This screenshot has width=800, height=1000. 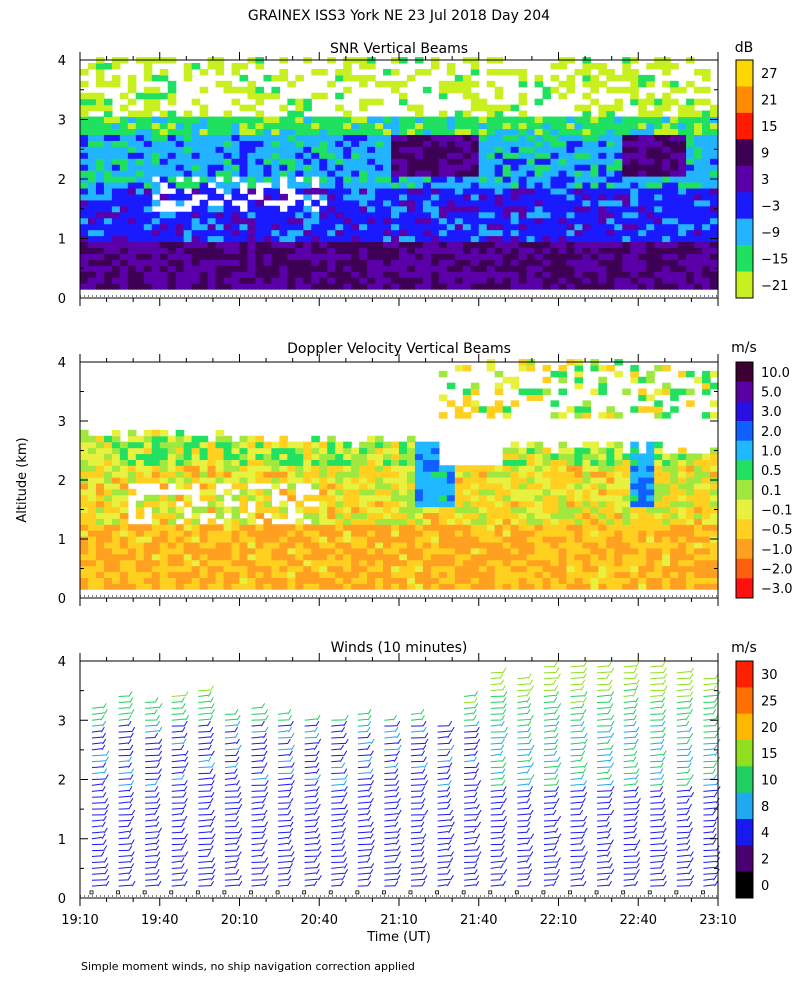 What do you see at coordinates (62, 363) in the screenshot?
I see `y-tick-label: 4` at bounding box center [62, 363].